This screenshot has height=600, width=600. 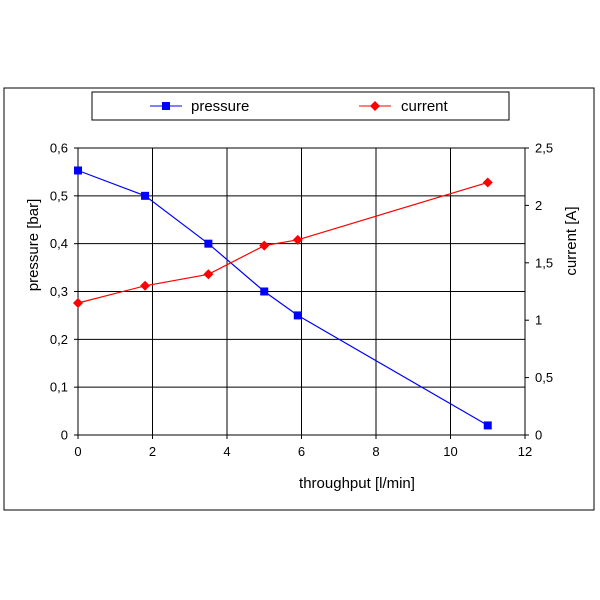 What do you see at coordinates (375, 451) in the screenshot?
I see `x-tick-label: 8` at bounding box center [375, 451].